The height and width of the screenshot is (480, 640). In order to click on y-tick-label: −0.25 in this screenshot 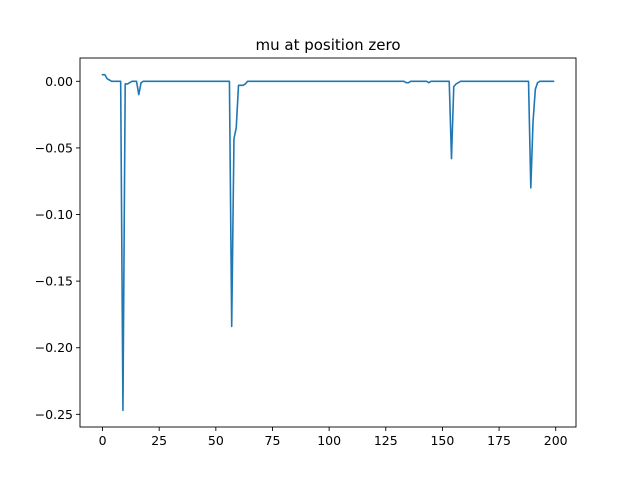, I will do `click(54, 414)`.